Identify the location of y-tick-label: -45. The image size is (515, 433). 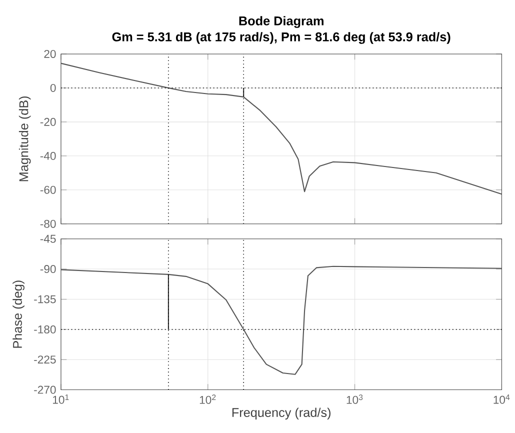
(48, 239).